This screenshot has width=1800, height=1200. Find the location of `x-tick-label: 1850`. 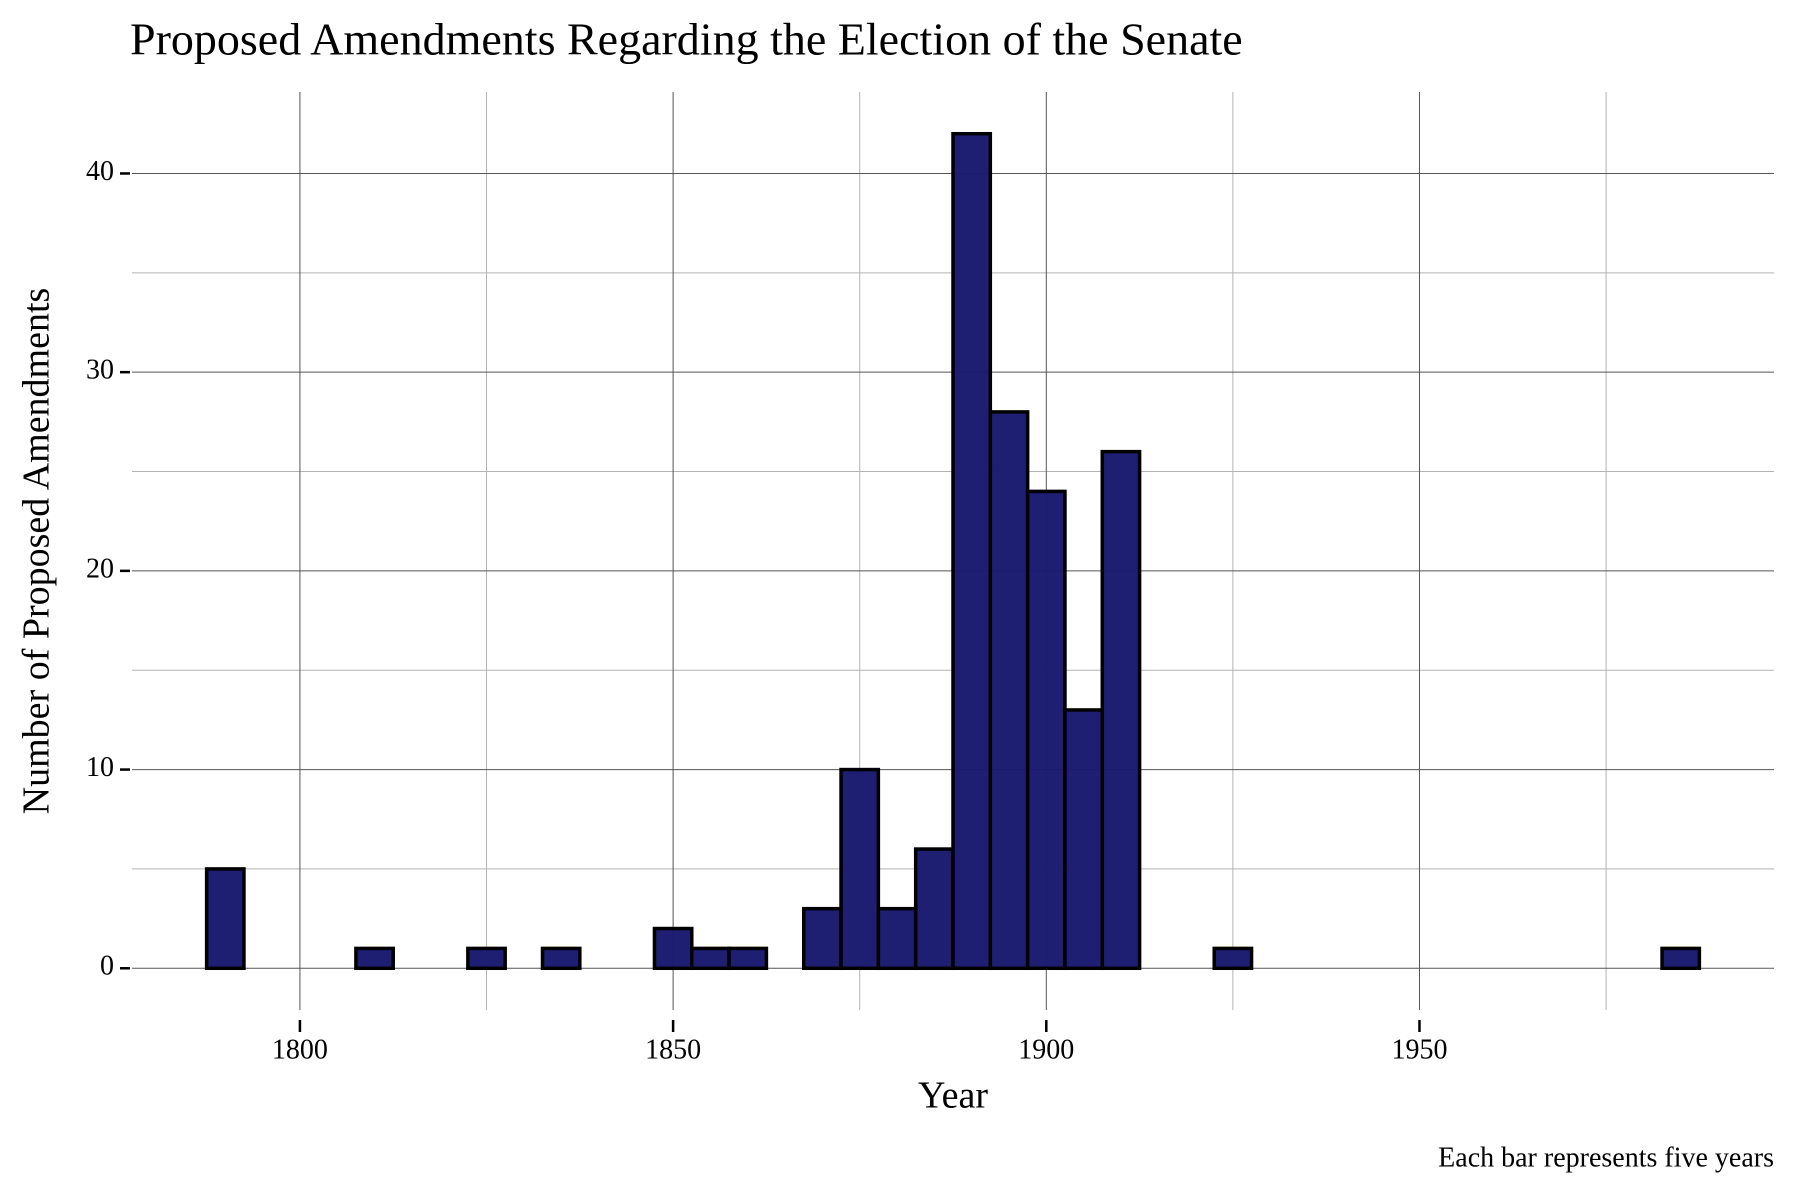

x-tick-label: 1850 is located at coordinates (673, 1049).